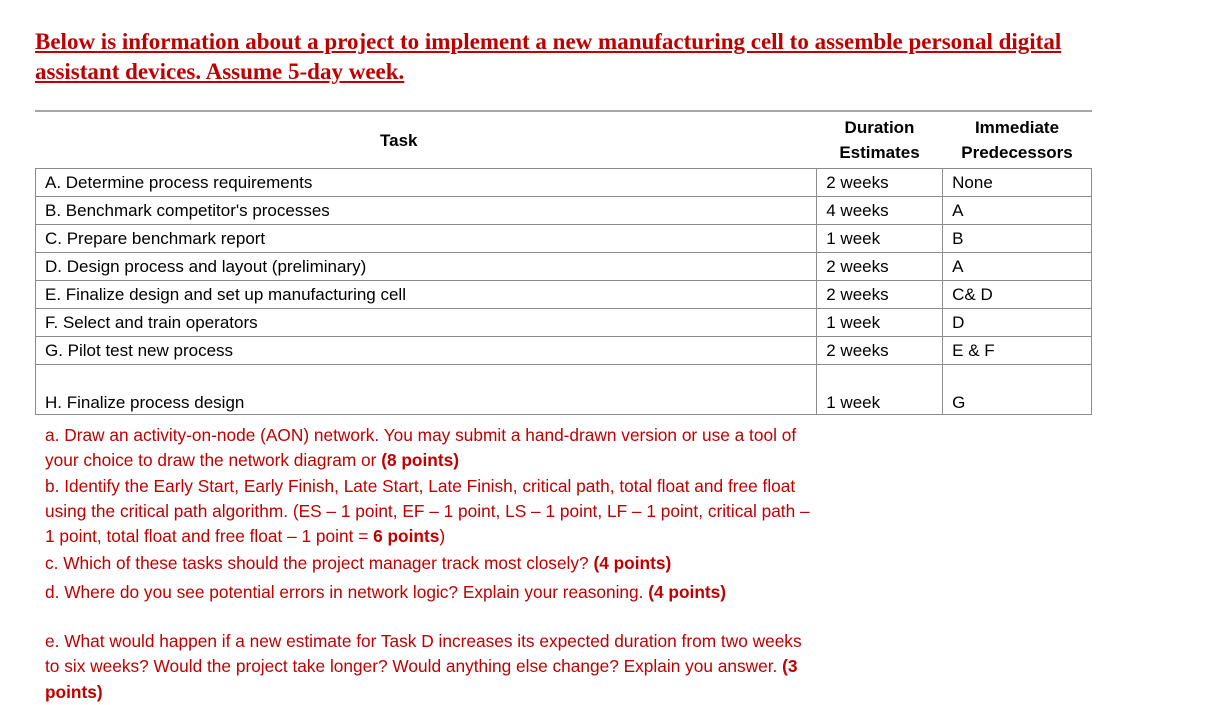 This screenshot has height=705, width=1220. What do you see at coordinates (1017, 140) in the screenshot?
I see `header-predecessors: Immediate Predecessors` at bounding box center [1017, 140].